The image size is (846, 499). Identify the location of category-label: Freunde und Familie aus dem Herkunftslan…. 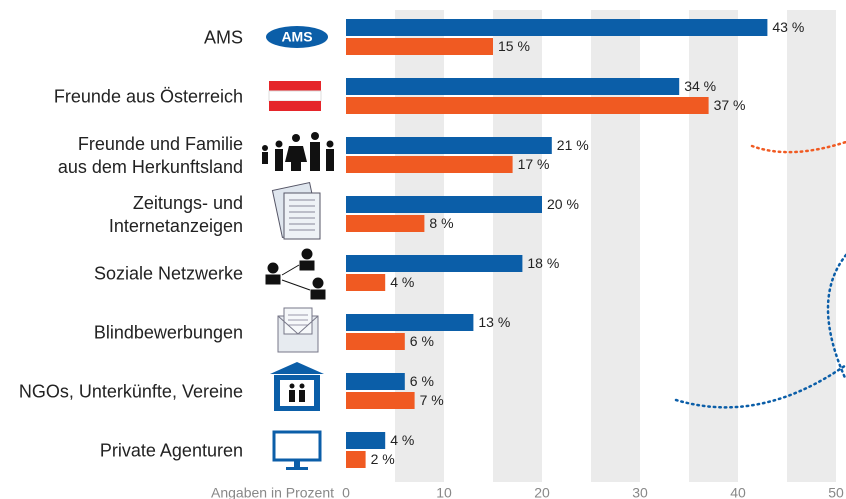
(150, 155).